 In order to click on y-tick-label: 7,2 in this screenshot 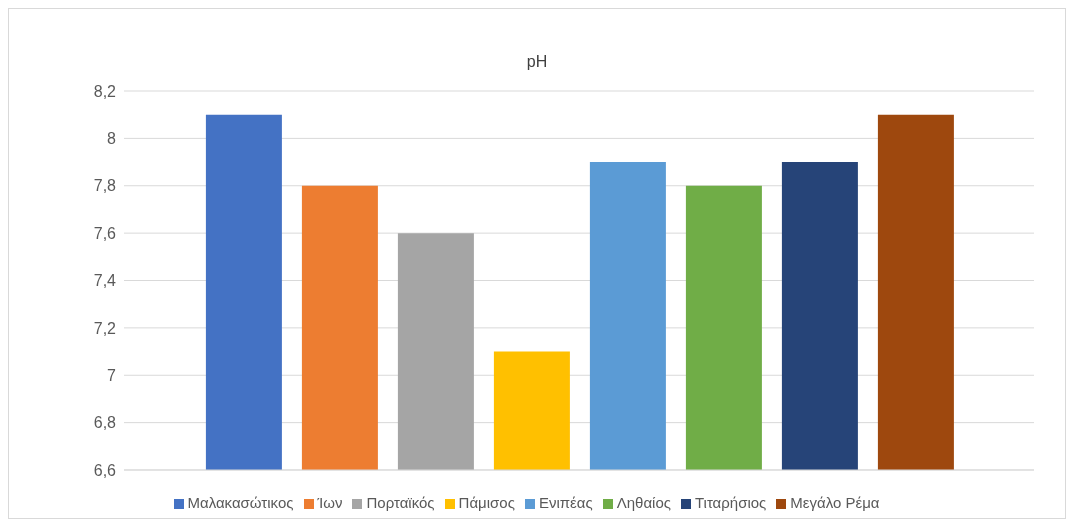, I will do `click(105, 328)`.